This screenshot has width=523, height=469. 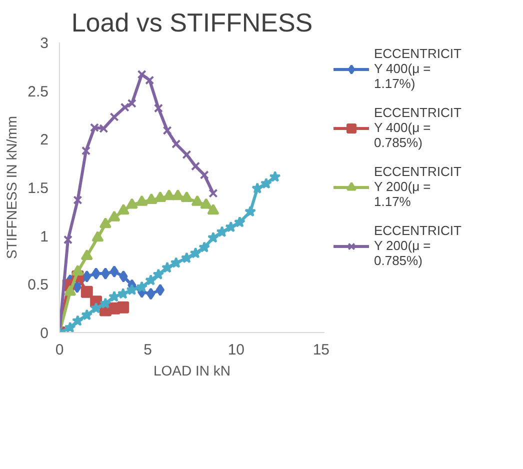 What do you see at coordinates (192, 370) in the screenshot?
I see `x-axis-title: LOAD IN kN` at bounding box center [192, 370].